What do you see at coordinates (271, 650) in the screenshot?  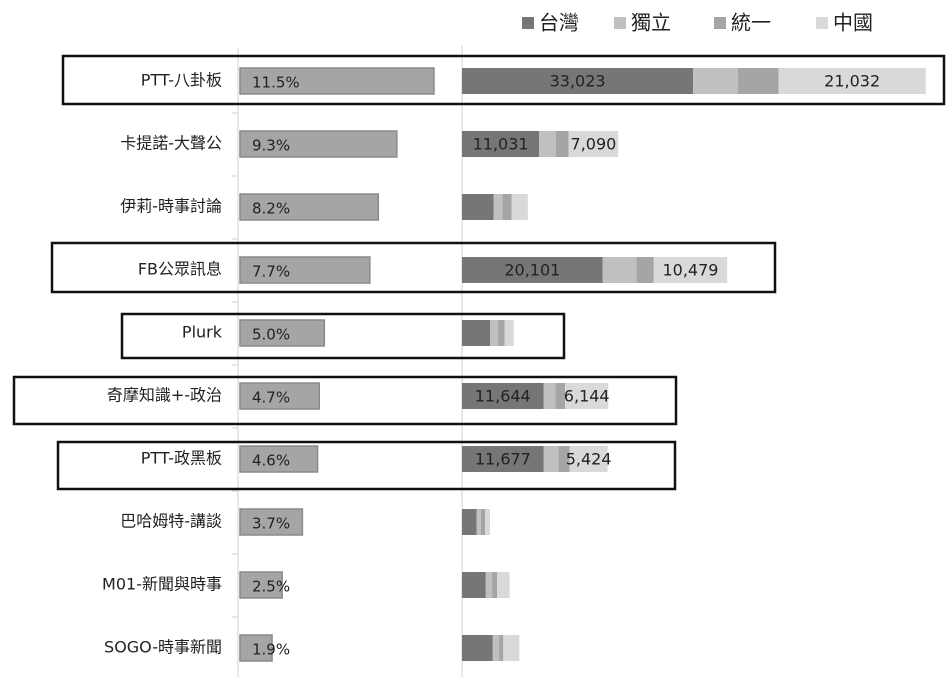 I see `share-label: 1.9%` at bounding box center [271, 650].